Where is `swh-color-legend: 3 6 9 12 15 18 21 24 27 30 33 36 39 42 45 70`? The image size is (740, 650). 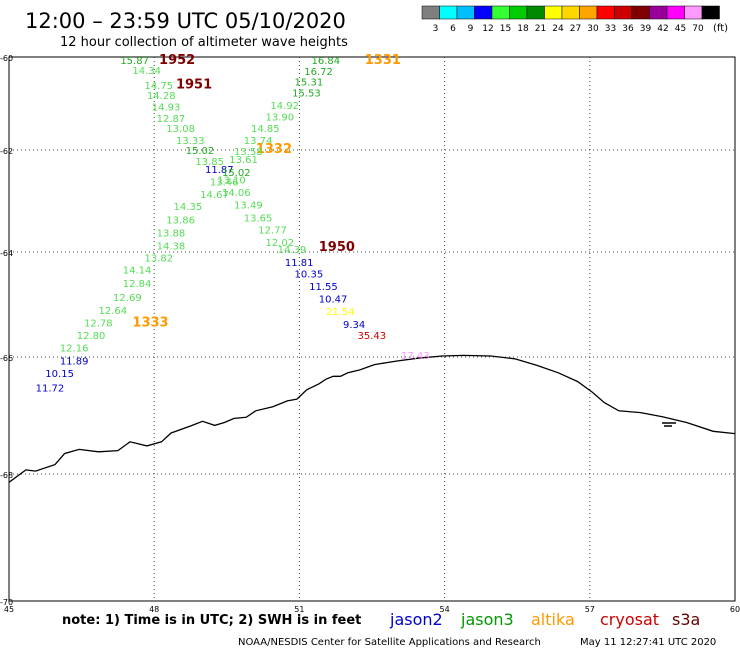
swh-color-legend: 3 6 9 12 15 18 21 24 27 30 33 36 39 42 45 70 is located at coordinates (570, 19).